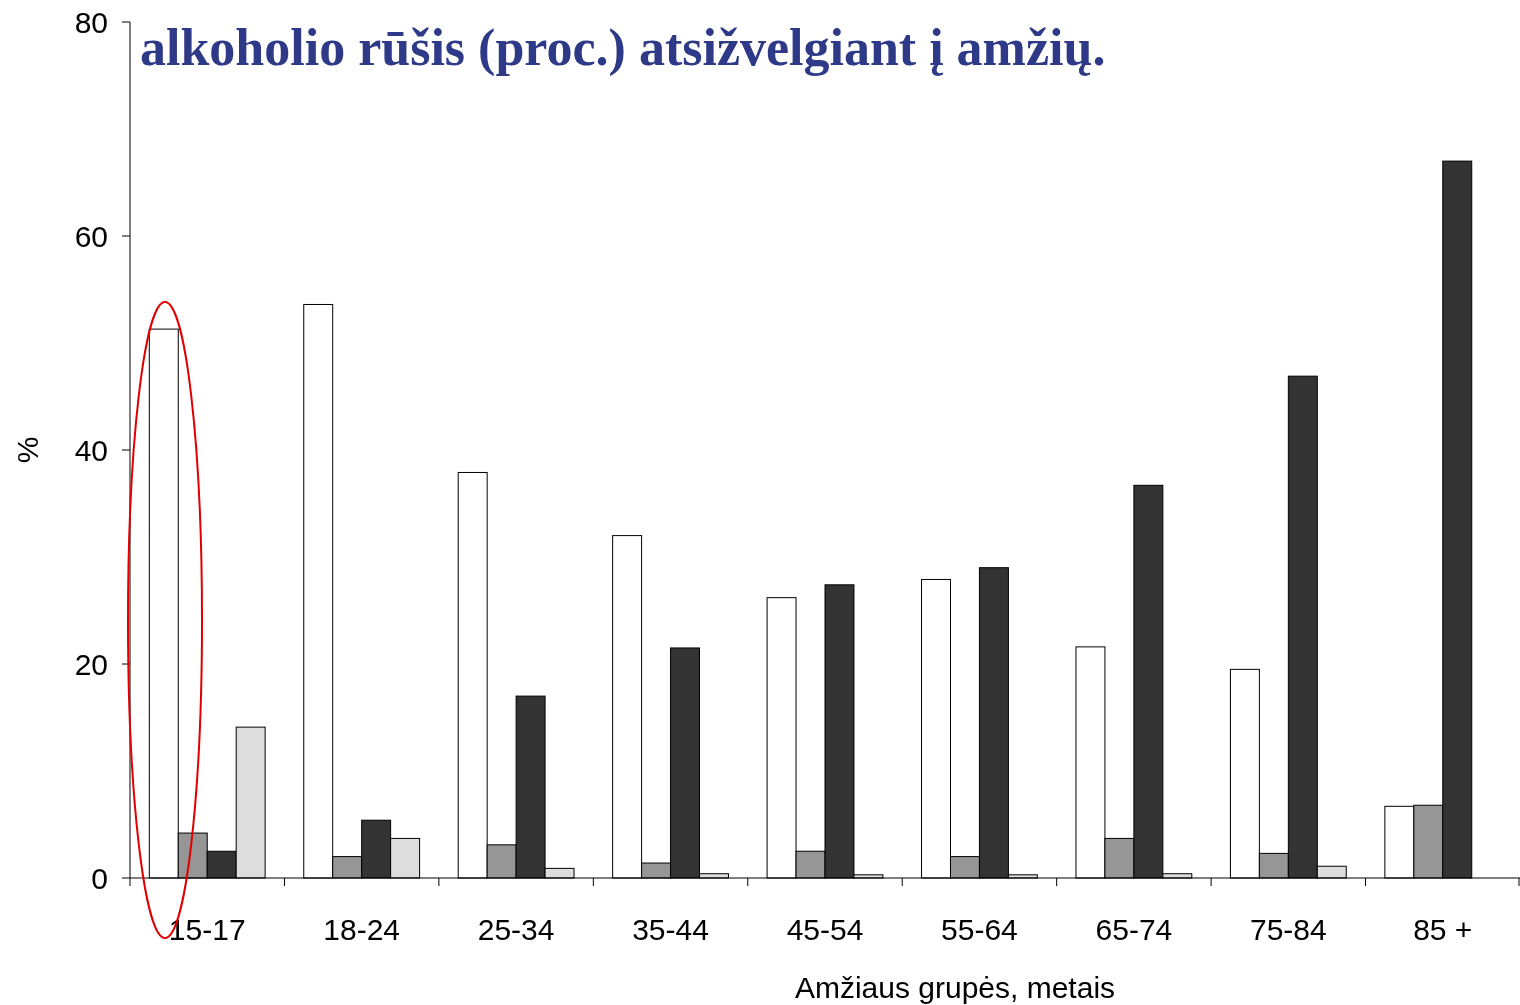 The width and height of the screenshot is (1520, 1005). What do you see at coordinates (1443, 929) in the screenshot?
I see `x-tick-label: 85 +` at bounding box center [1443, 929].